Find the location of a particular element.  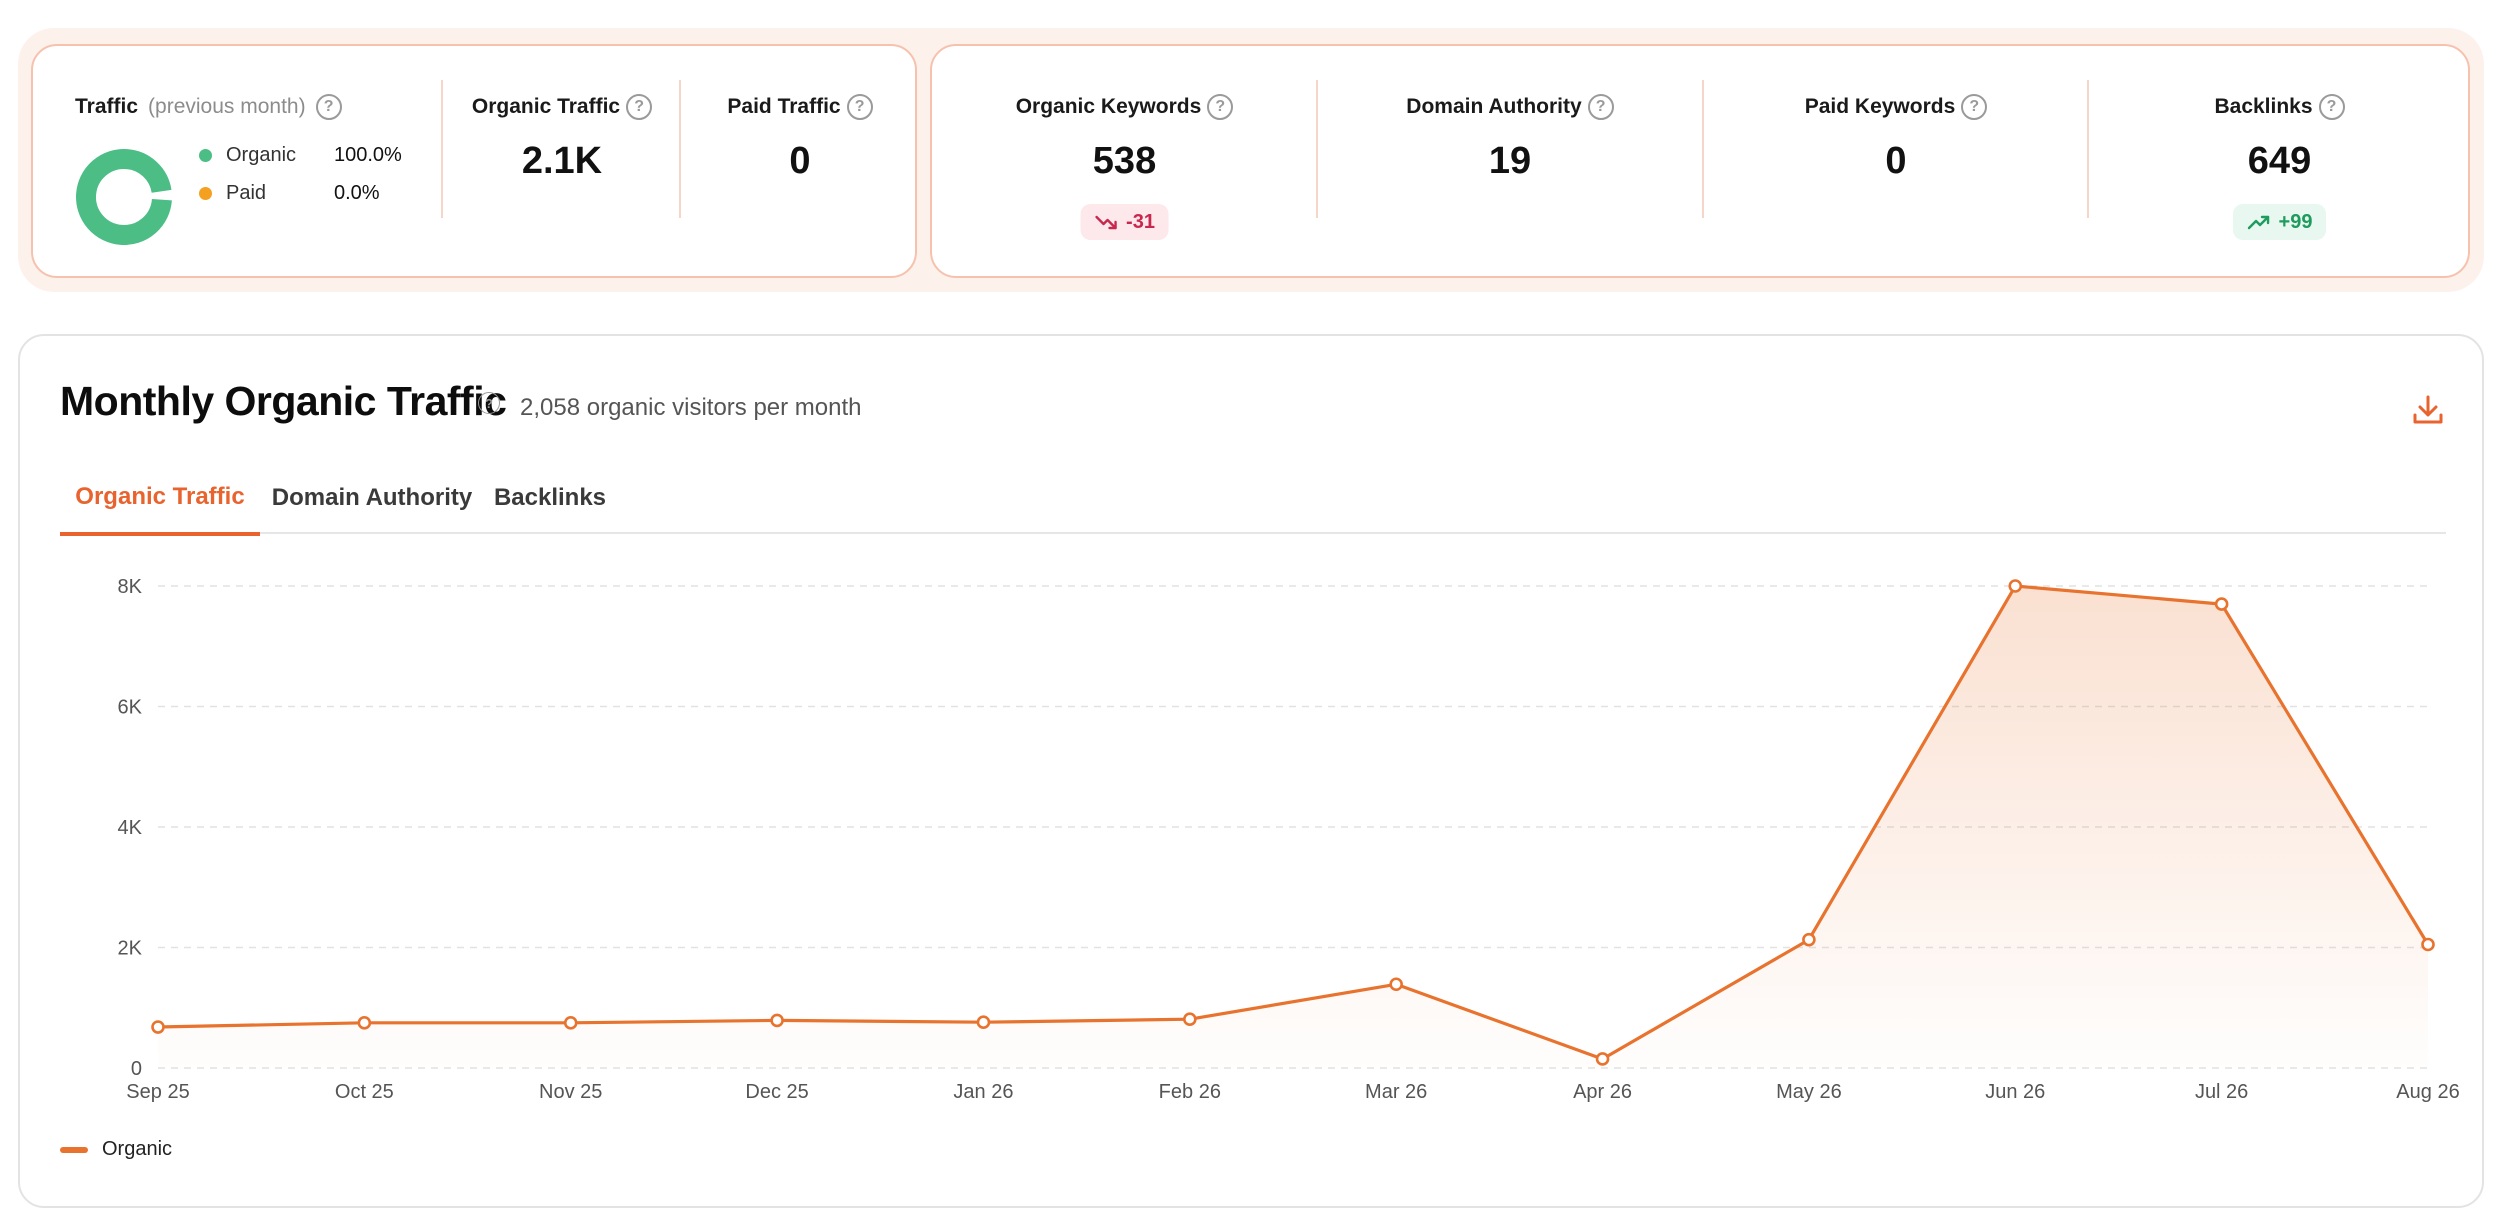

metric-label: Paid Traffic is located at coordinates (784, 106).